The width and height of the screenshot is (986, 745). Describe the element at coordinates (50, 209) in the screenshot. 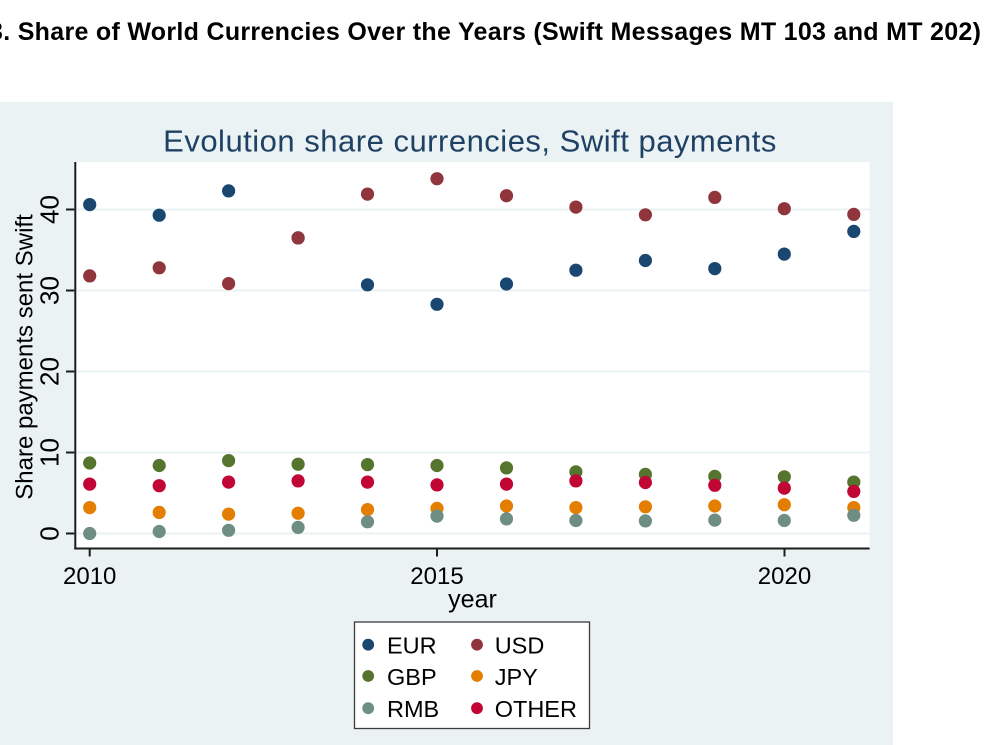

I see `svg-text: 40` at that location.